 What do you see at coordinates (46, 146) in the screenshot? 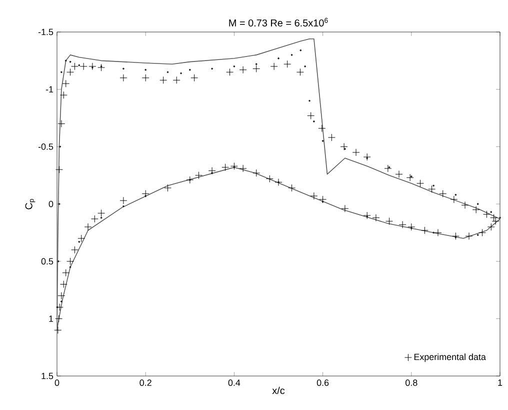
I see `y-tick-label: -0.5` at bounding box center [46, 146].